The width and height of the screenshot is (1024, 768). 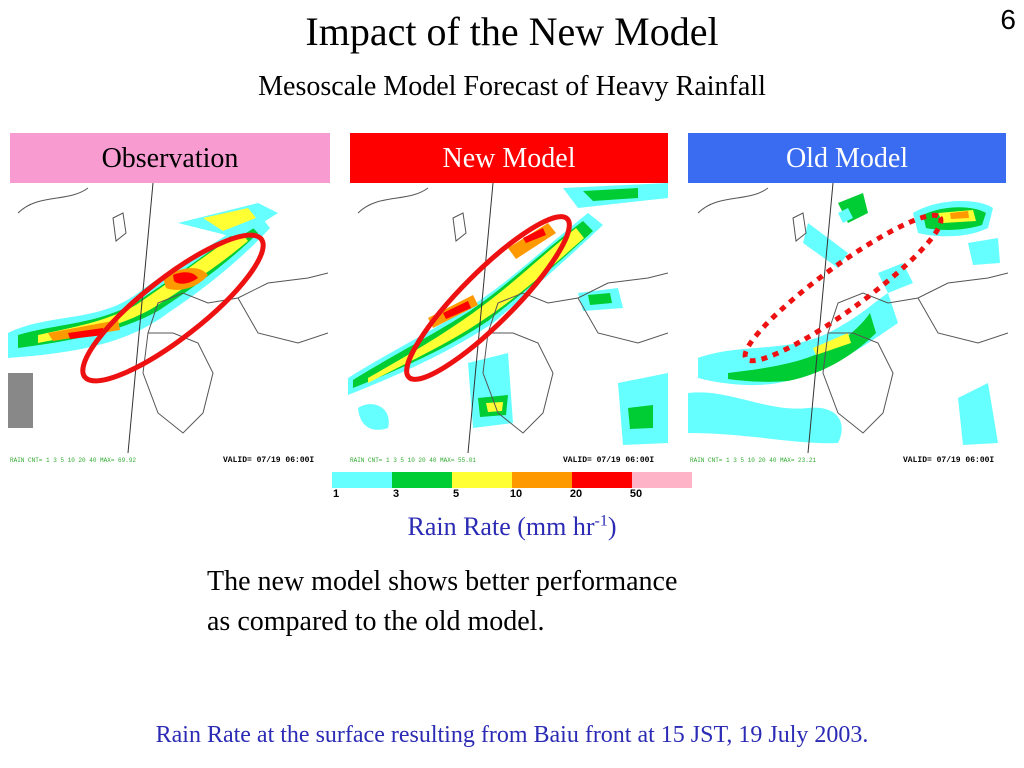 What do you see at coordinates (636, 494) in the screenshot?
I see `colorbar-tick-label: 50` at bounding box center [636, 494].